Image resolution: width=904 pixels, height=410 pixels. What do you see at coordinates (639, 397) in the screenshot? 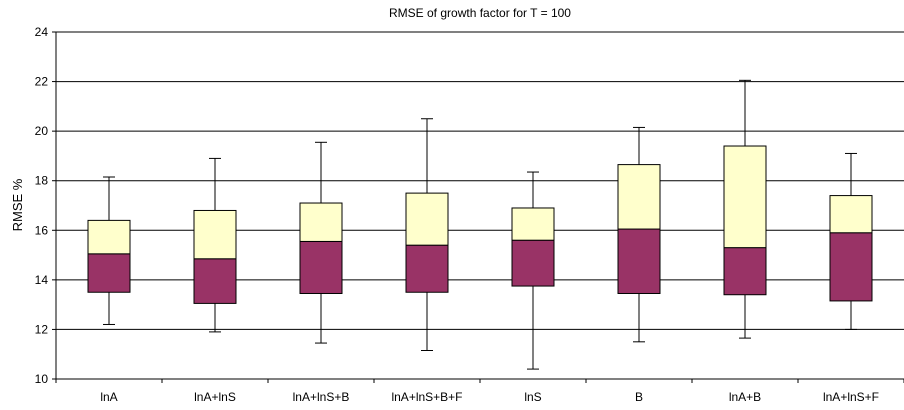
I see `category-label: B` at bounding box center [639, 397].